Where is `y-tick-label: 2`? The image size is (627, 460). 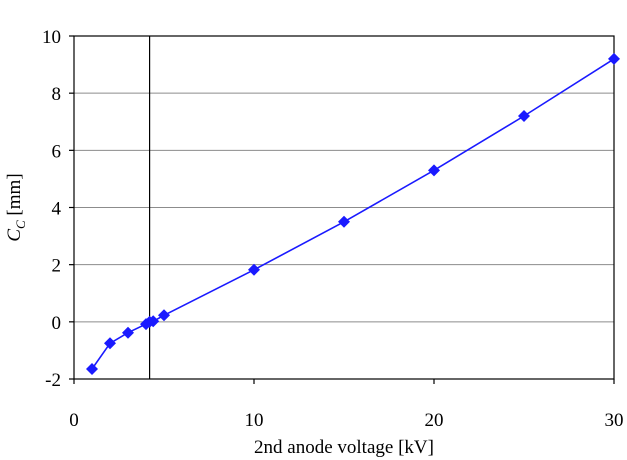 y-tick-label: 2 is located at coordinates (57, 266).